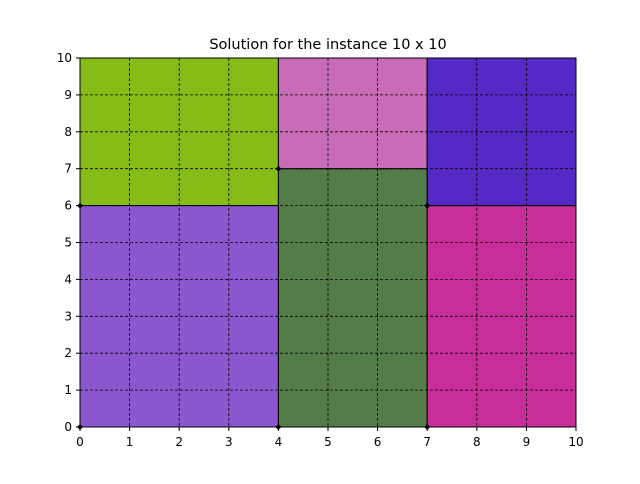  What do you see at coordinates (68, 279) in the screenshot?
I see `y-tick-label-4: 4` at bounding box center [68, 279].